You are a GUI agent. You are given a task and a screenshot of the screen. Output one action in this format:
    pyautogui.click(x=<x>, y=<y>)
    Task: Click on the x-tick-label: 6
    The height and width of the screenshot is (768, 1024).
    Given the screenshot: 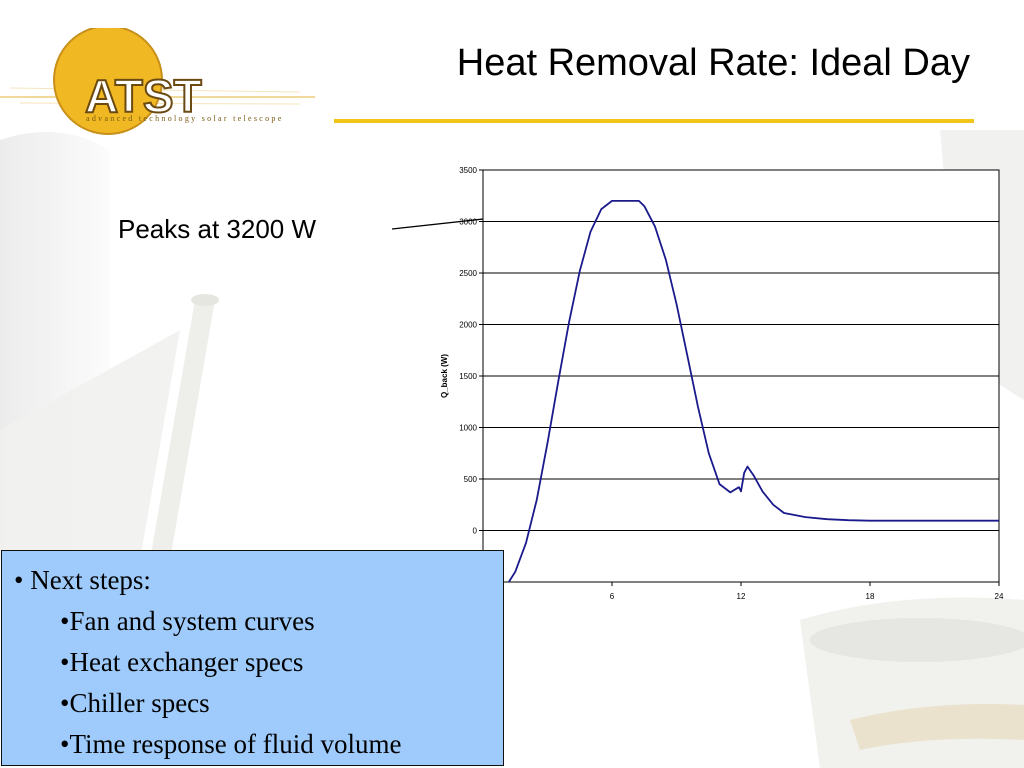 What is the action you would take?
    pyautogui.click(x=612, y=596)
    